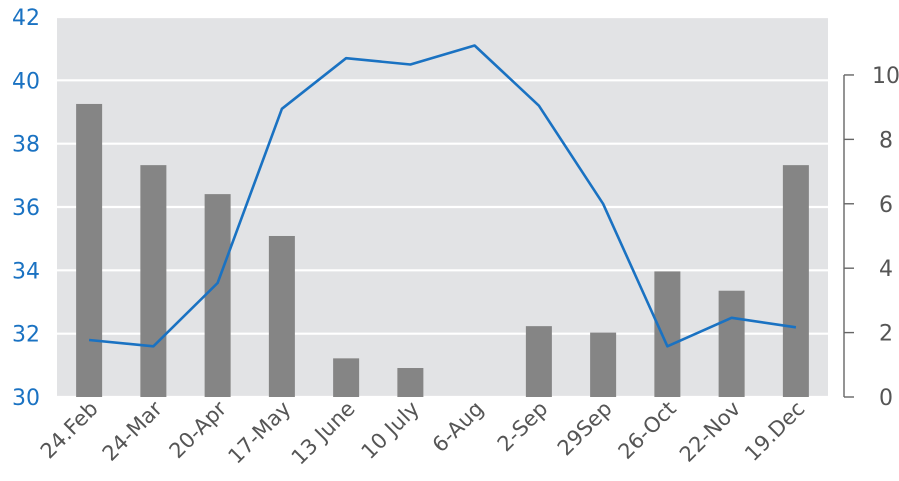 The height and width of the screenshot is (481, 899). I want to click on x-tick-label: 2-Sep, so click(523, 427).